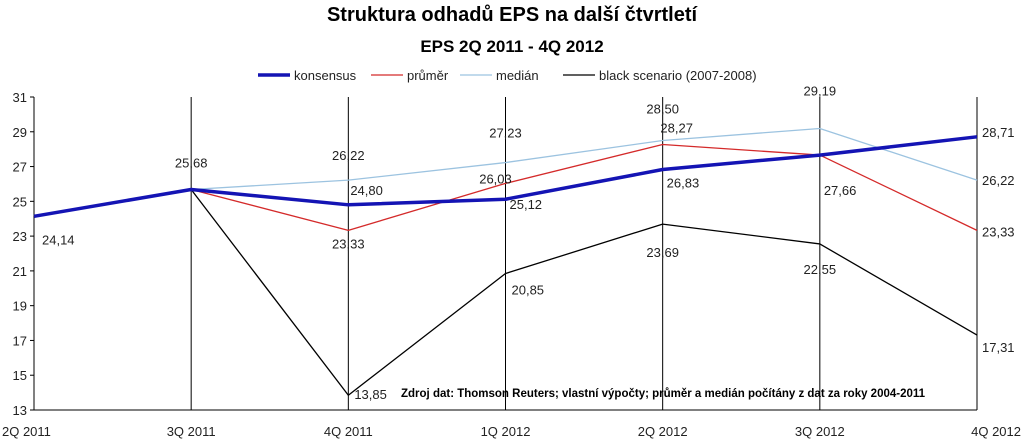  I want to click on data-label: 24,80, so click(366, 190).